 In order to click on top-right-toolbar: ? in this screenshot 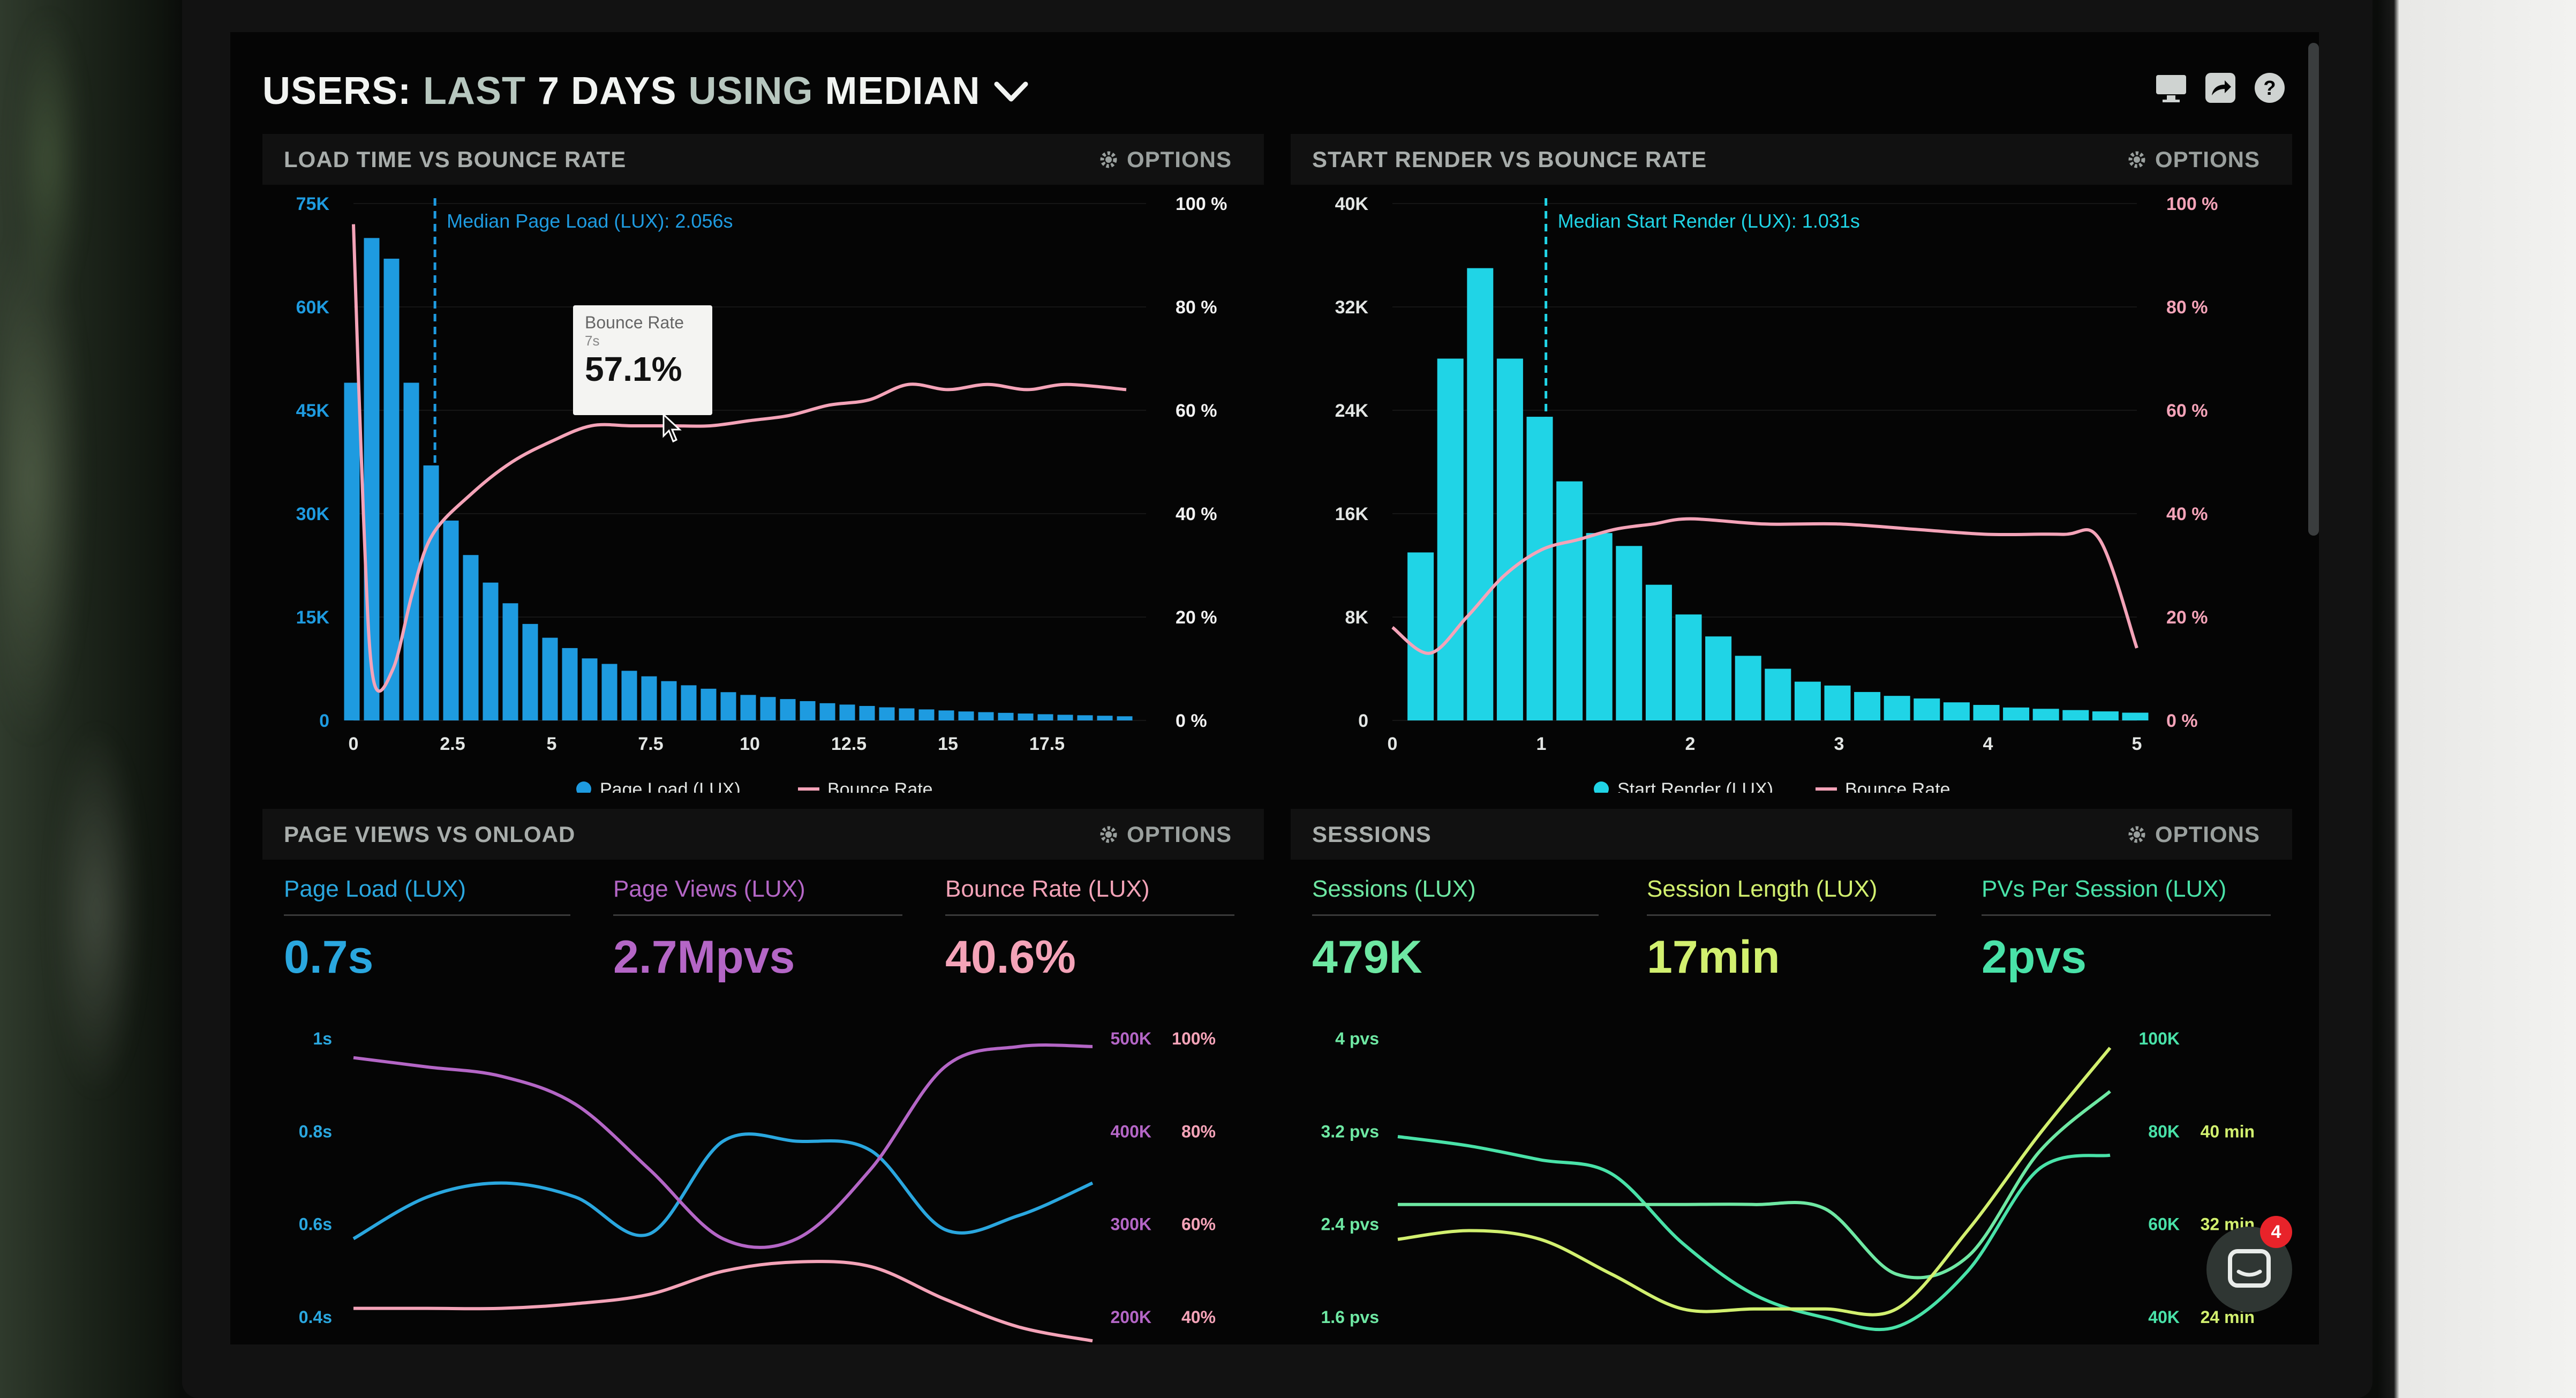, I will do `click(2220, 88)`.